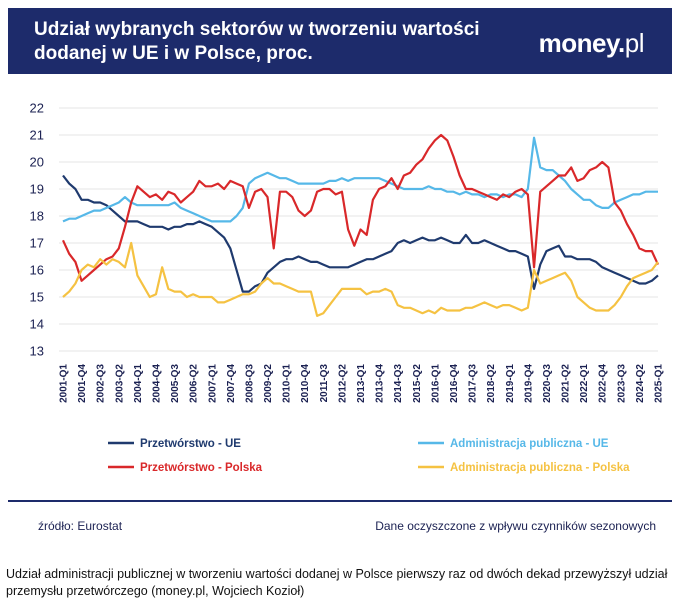  I want to click on x-tick-label-2001-Q4: 2001-Q4, so click(82, 383).